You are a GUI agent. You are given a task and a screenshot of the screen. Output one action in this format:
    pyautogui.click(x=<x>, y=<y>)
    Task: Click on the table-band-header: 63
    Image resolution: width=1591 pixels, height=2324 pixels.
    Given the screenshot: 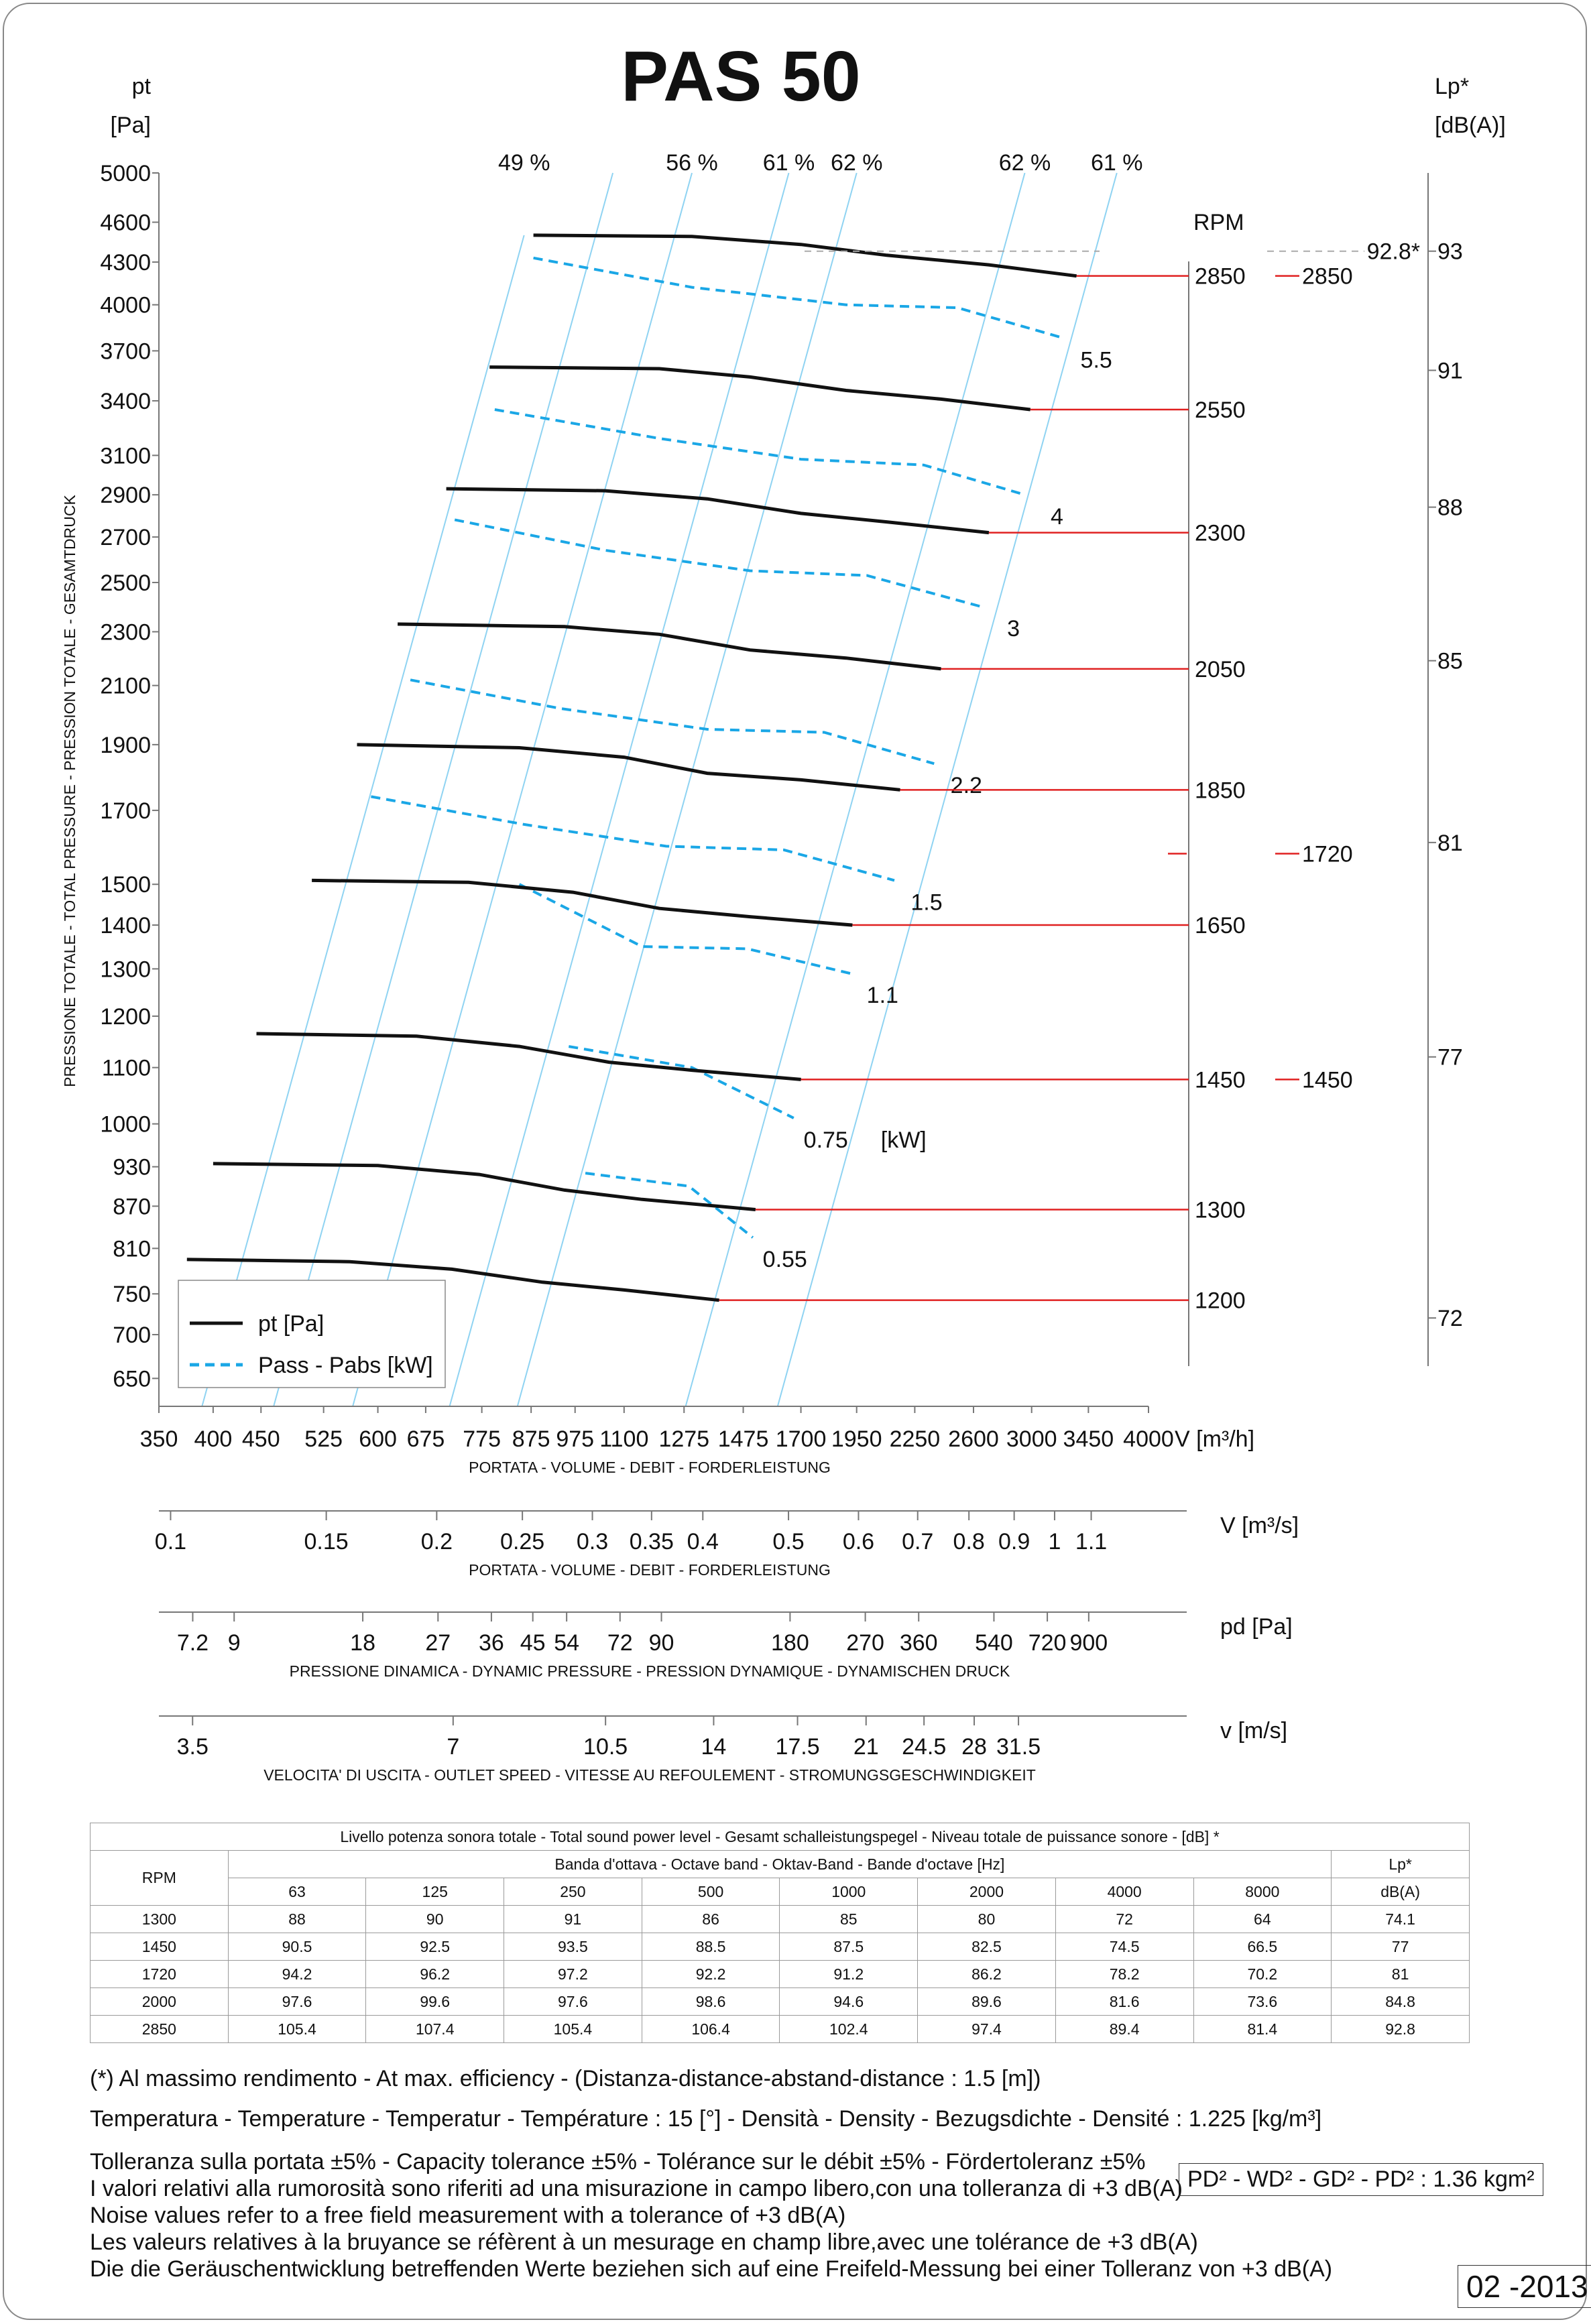 What is the action you would take?
    pyautogui.click(x=297, y=1892)
    